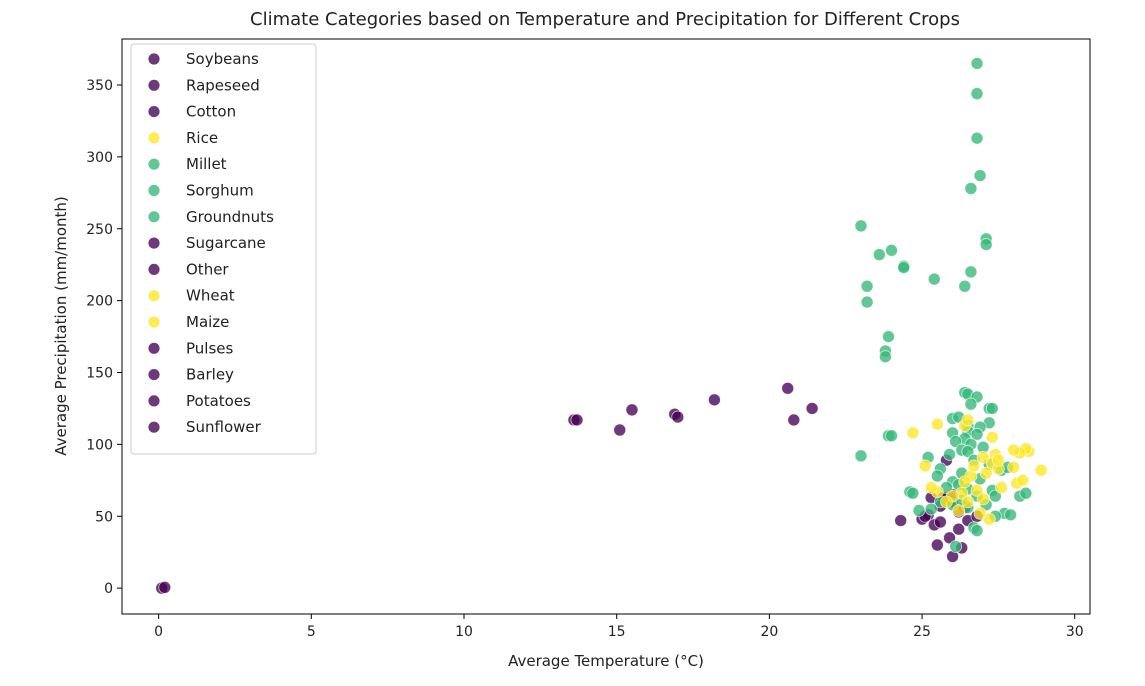  I want to click on legend-label: Sorghum, so click(220, 191).